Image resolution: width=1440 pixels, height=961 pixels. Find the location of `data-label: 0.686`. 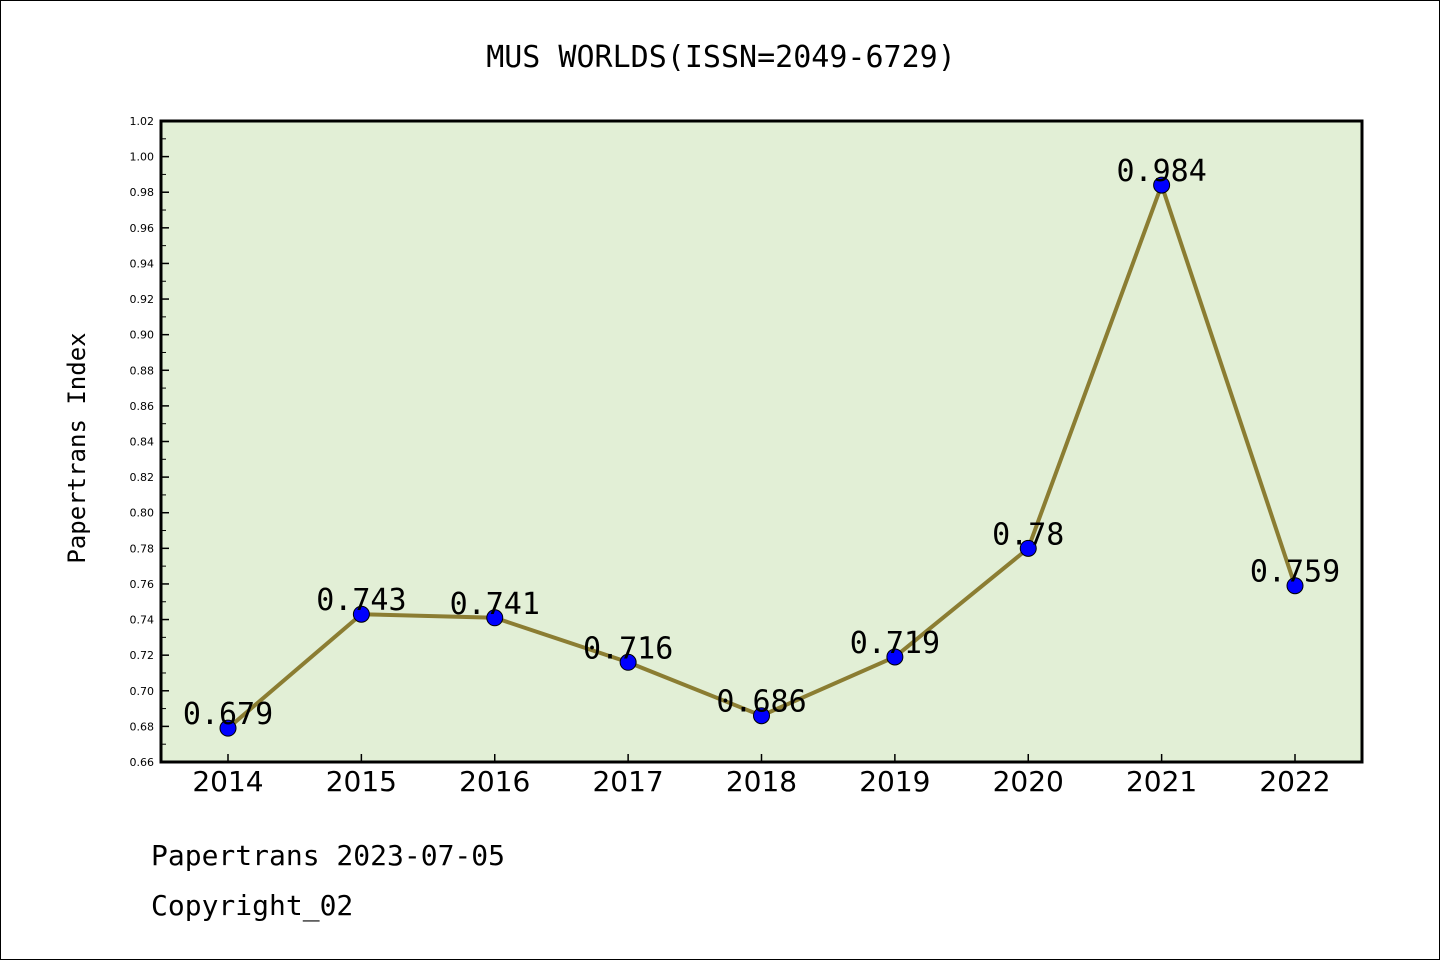

data-label: 0.686 is located at coordinates (761, 702).